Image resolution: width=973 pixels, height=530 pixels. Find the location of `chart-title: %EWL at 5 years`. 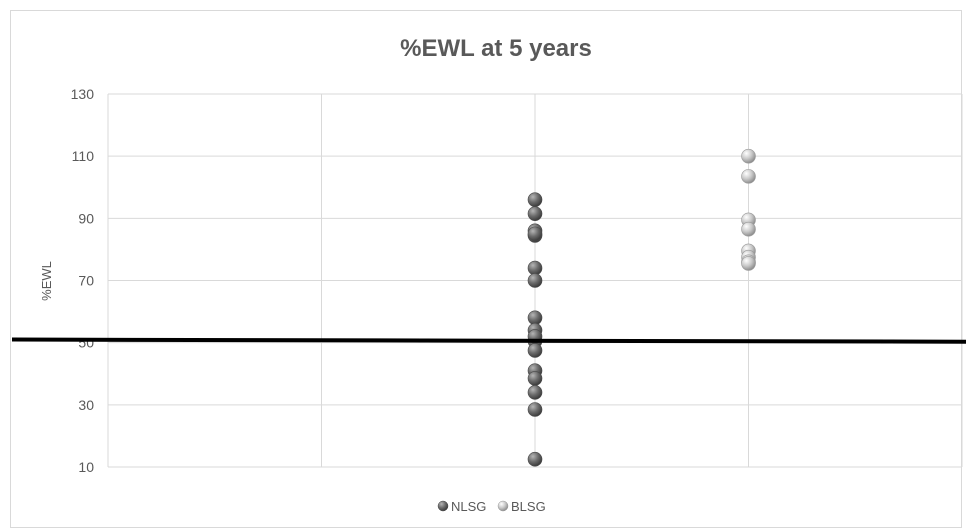

chart-title: %EWL at 5 years is located at coordinates (496, 48).